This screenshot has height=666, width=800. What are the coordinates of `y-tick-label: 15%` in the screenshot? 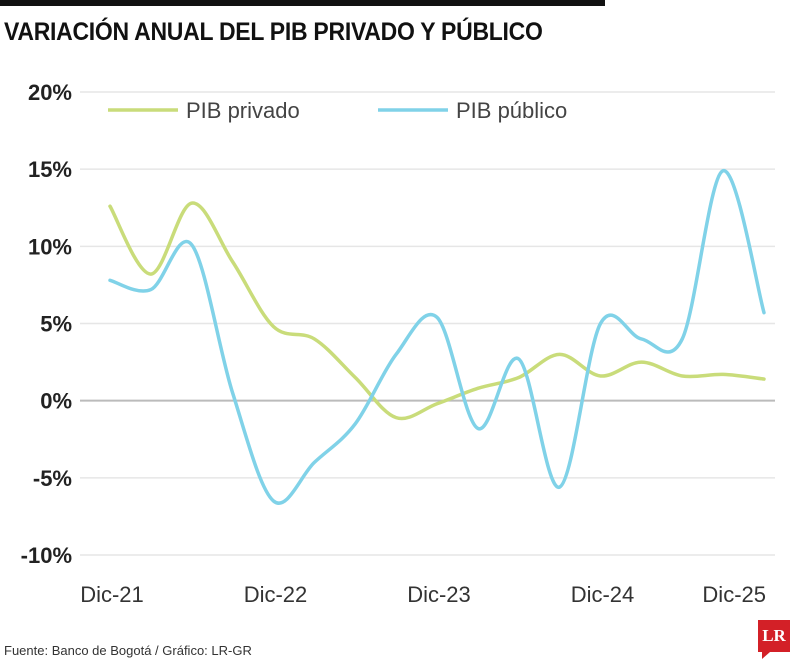 It's located at (50, 169).